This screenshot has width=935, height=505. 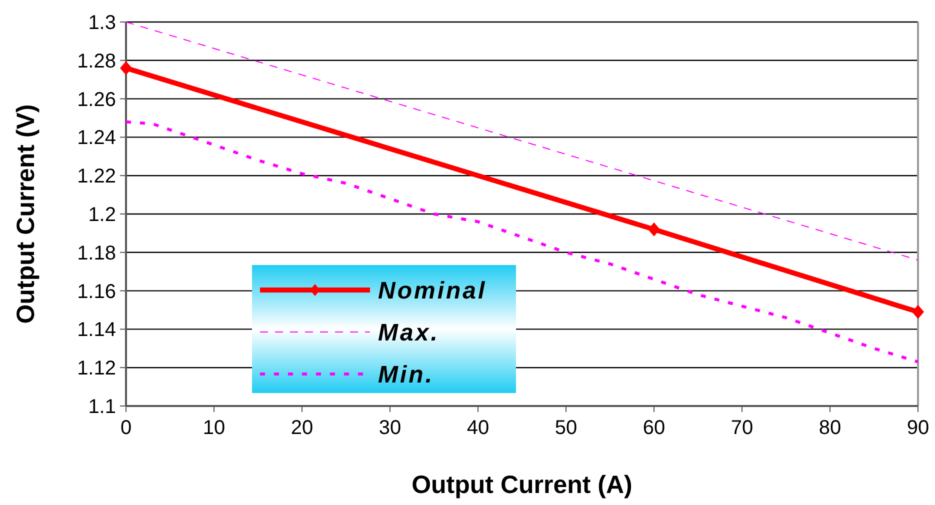 I want to click on y-tick-label: 1.18, so click(x=96, y=253).